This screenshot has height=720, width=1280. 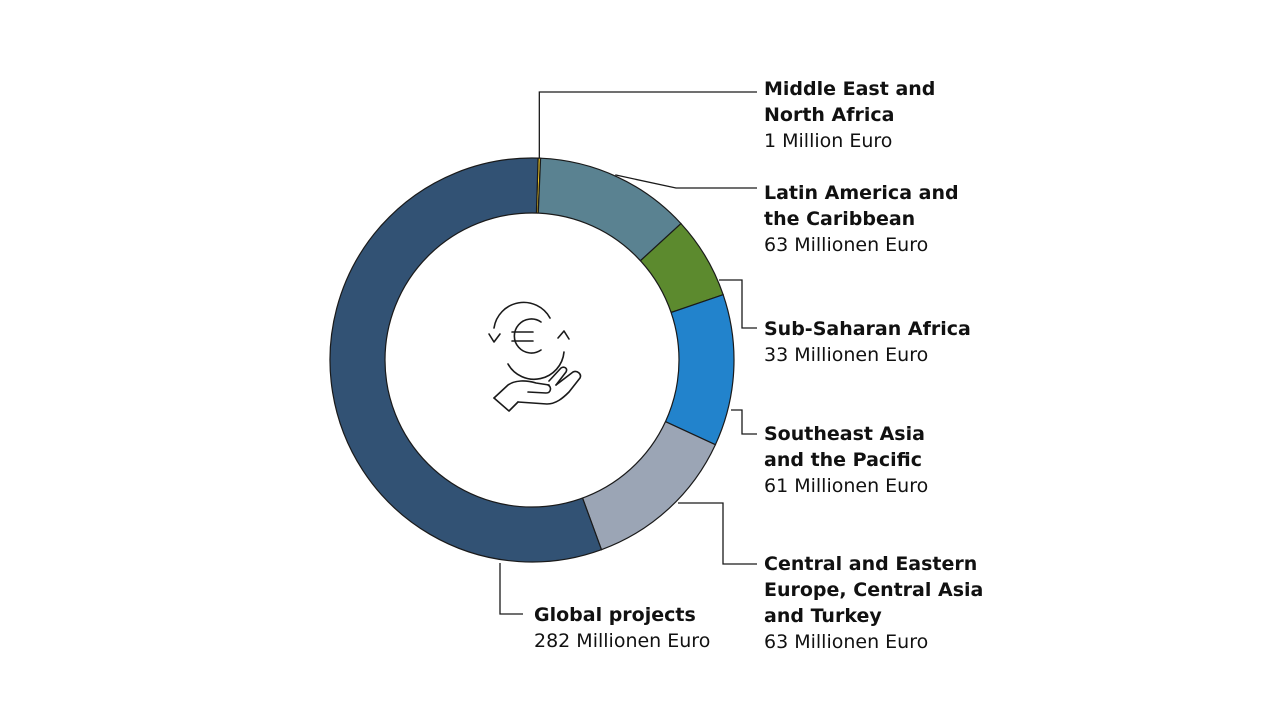 What do you see at coordinates (846, 486) in the screenshot?
I see `slice-value: 61 Millionen Euro` at bounding box center [846, 486].